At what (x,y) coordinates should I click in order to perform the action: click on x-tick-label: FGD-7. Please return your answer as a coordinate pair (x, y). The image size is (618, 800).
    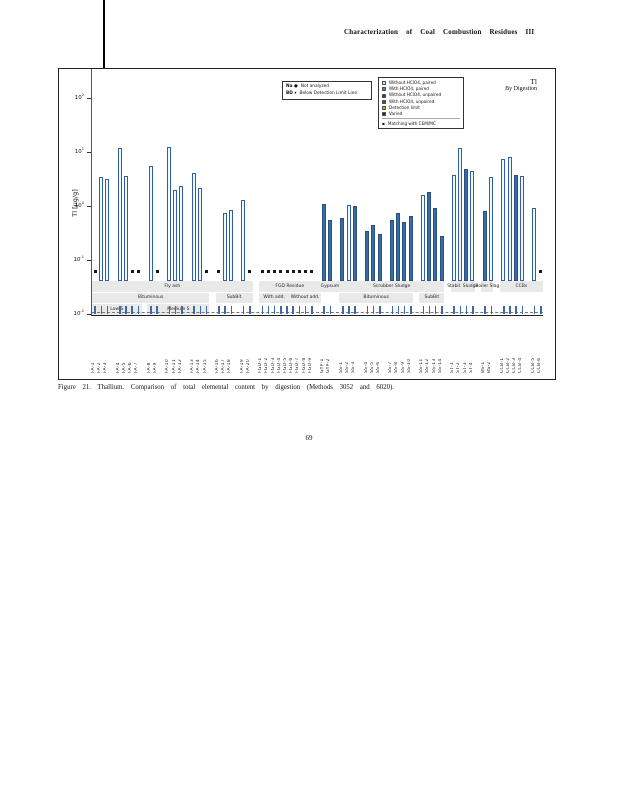
    Looking at the image, I should click on (298, 365).